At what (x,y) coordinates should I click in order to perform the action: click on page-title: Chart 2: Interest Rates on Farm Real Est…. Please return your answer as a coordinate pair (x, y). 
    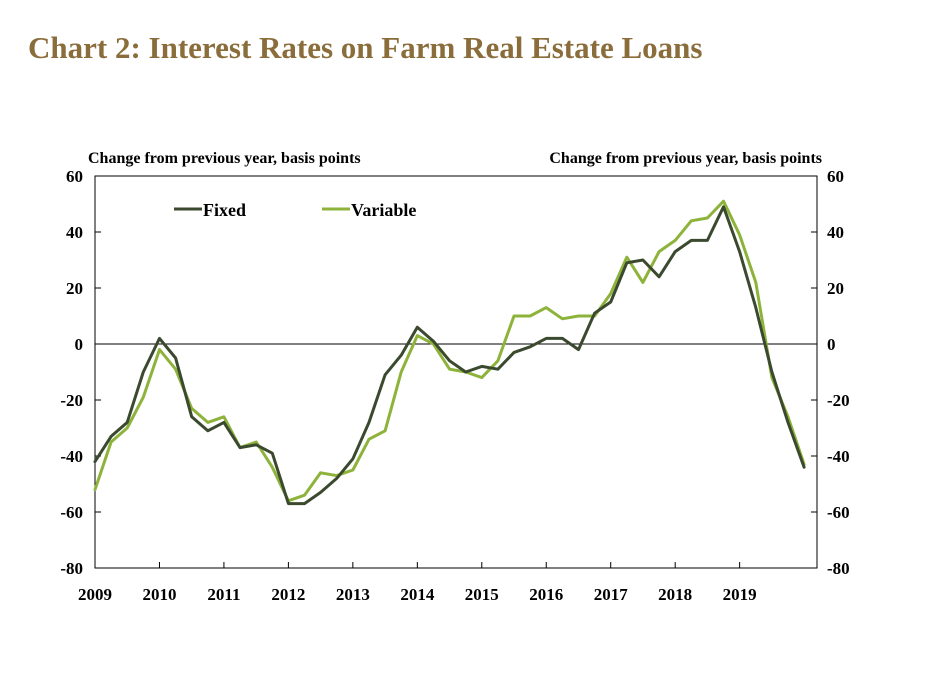
    Looking at the image, I should click on (365, 47).